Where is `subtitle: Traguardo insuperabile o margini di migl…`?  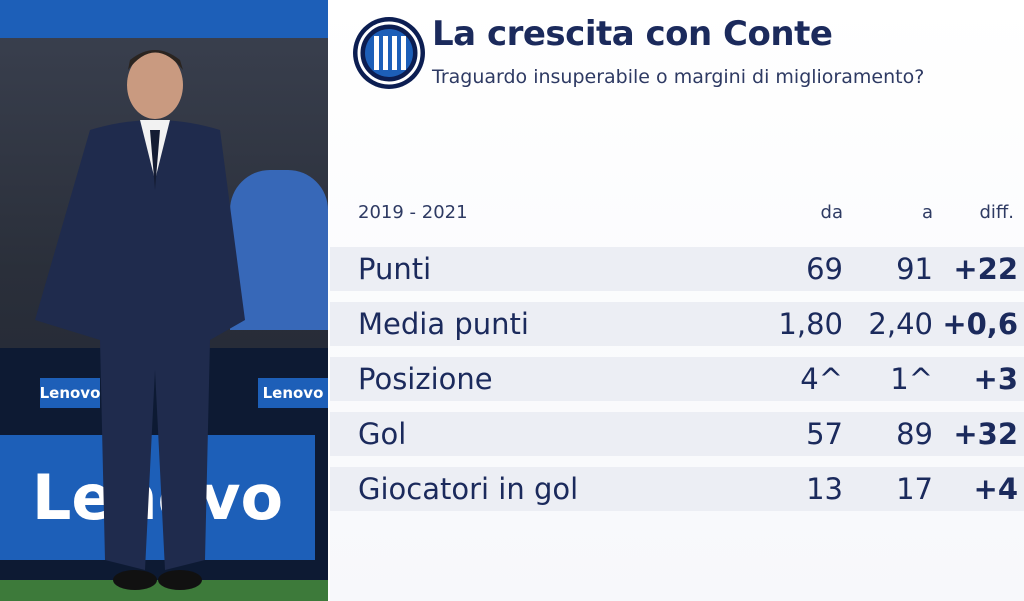 subtitle: Traguardo insuperabile o margini di migl… is located at coordinates (678, 77).